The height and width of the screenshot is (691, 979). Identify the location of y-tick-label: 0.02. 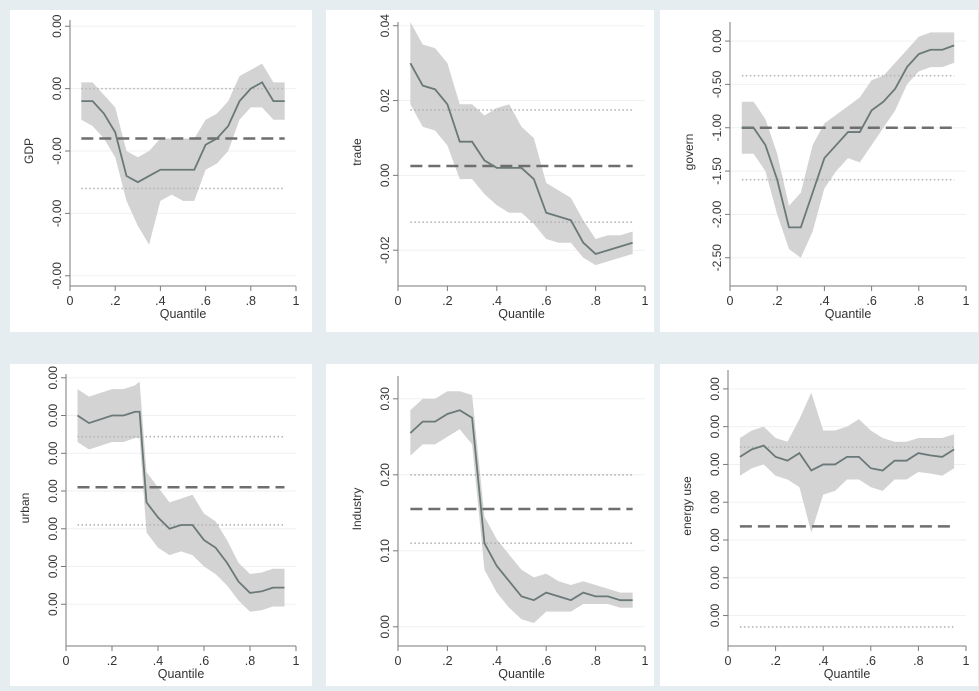
(385, 101).